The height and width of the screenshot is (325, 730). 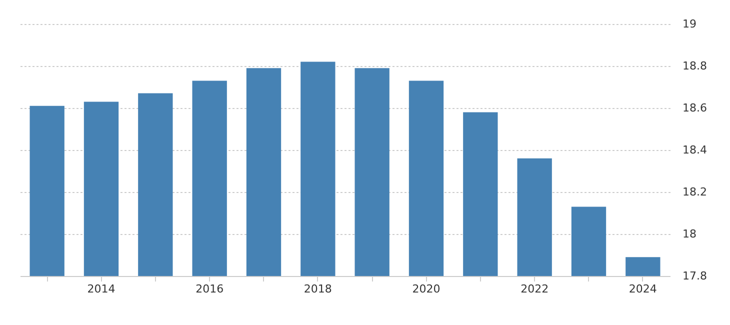 What do you see at coordinates (694, 66) in the screenshot?
I see `y-tick-label: 18.8` at bounding box center [694, 66].